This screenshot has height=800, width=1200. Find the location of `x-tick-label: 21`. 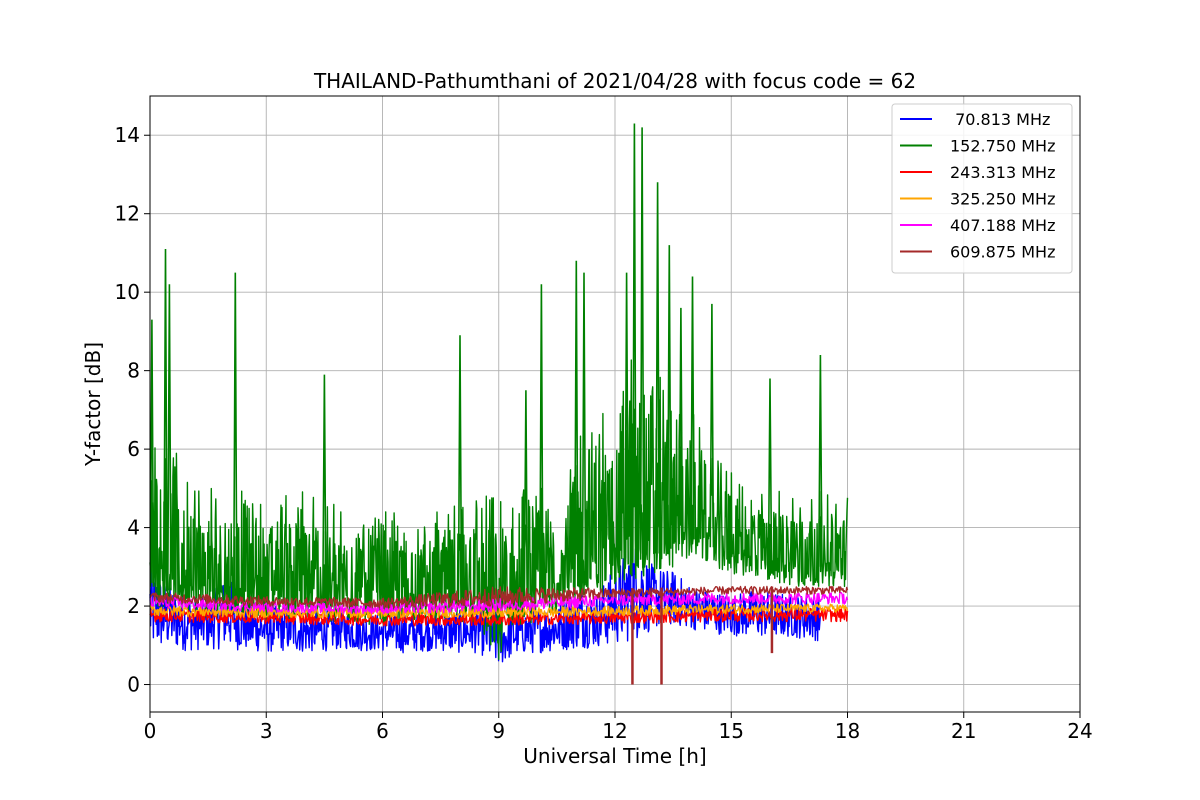

x-tick-label: 21 is located at coordinates (963, 731).